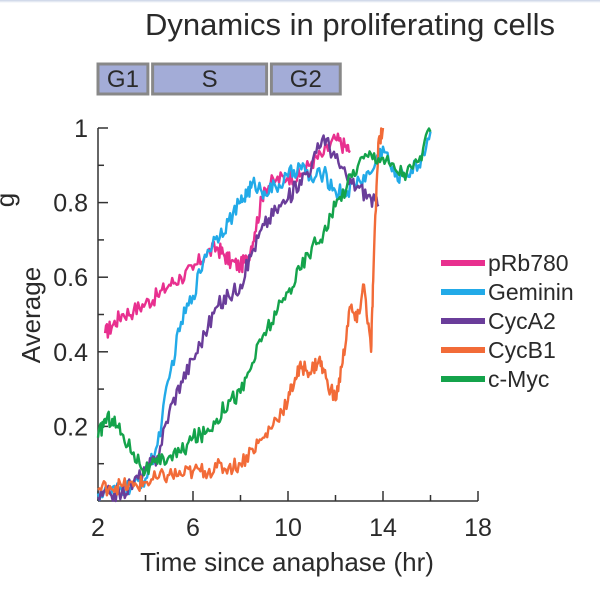 This screenshot has width=600, height=600. I want to click on chart-legend: pRb780 Geminin CycA2 CycB1 c-Myc, so click(507, 321).